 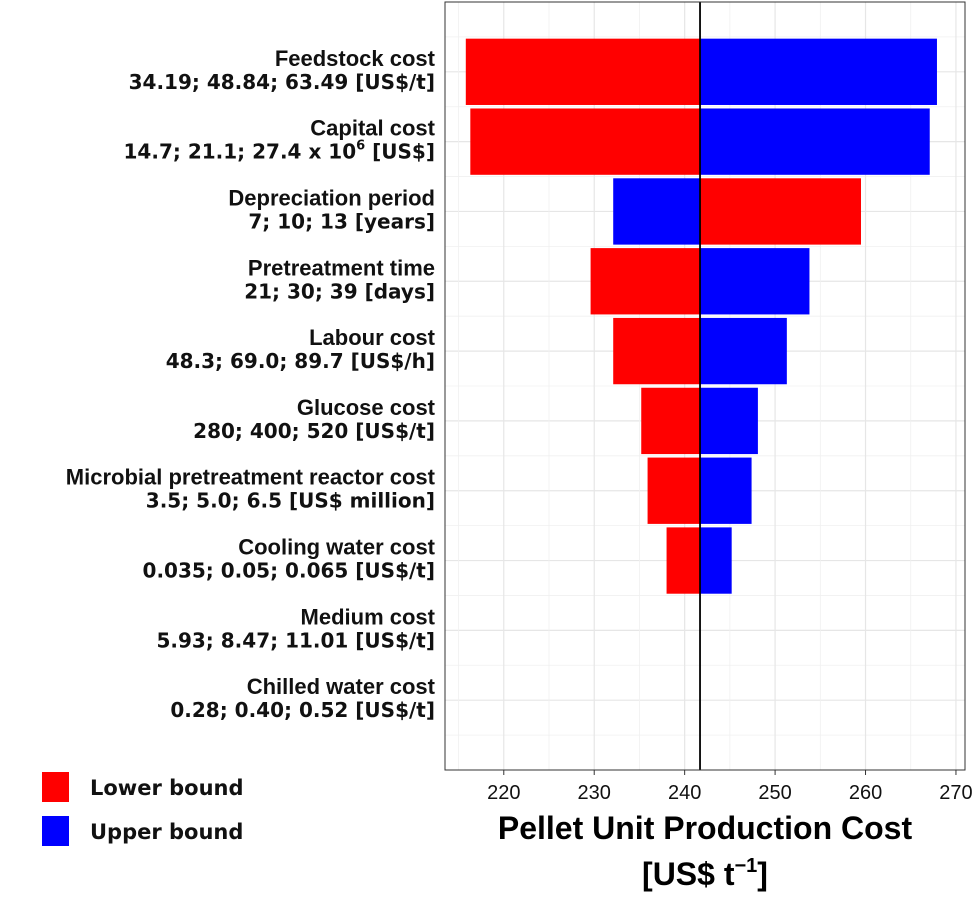 What do you see at coordinates (745, 866) in the screenshot?
I see `x-axis-title-exponent: −1` at bounding box center [745, 866].